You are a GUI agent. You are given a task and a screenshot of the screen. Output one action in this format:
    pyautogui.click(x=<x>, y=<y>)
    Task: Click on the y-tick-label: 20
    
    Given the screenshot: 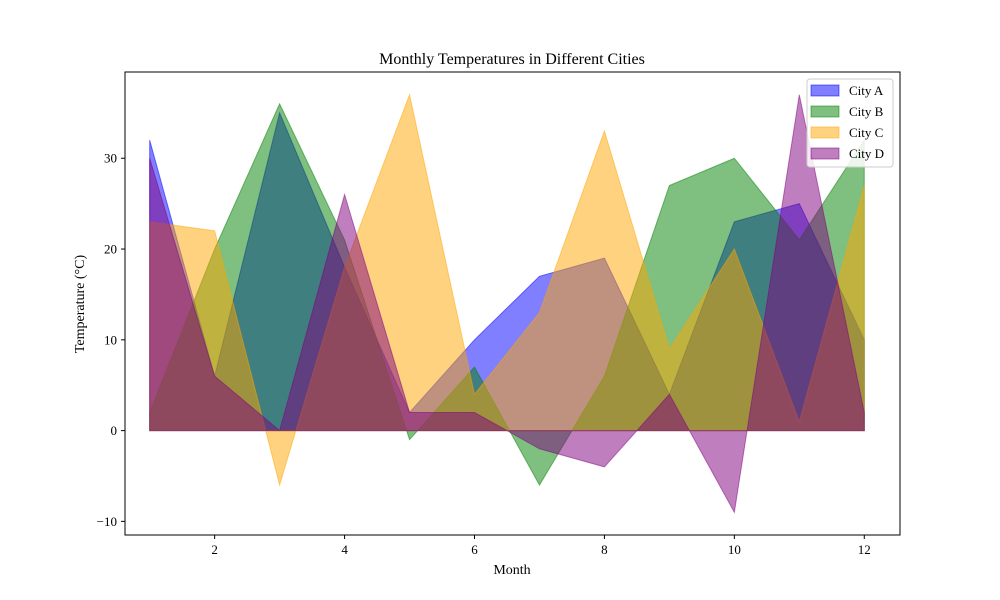 What is the action you would take?
    pyautogui.click(x=110, y=249)
    